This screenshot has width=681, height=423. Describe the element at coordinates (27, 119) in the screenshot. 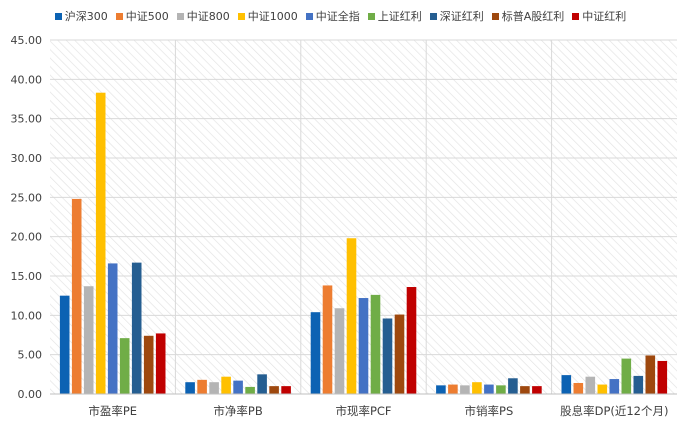

I see `y-tick-label: 35.00` at that location.